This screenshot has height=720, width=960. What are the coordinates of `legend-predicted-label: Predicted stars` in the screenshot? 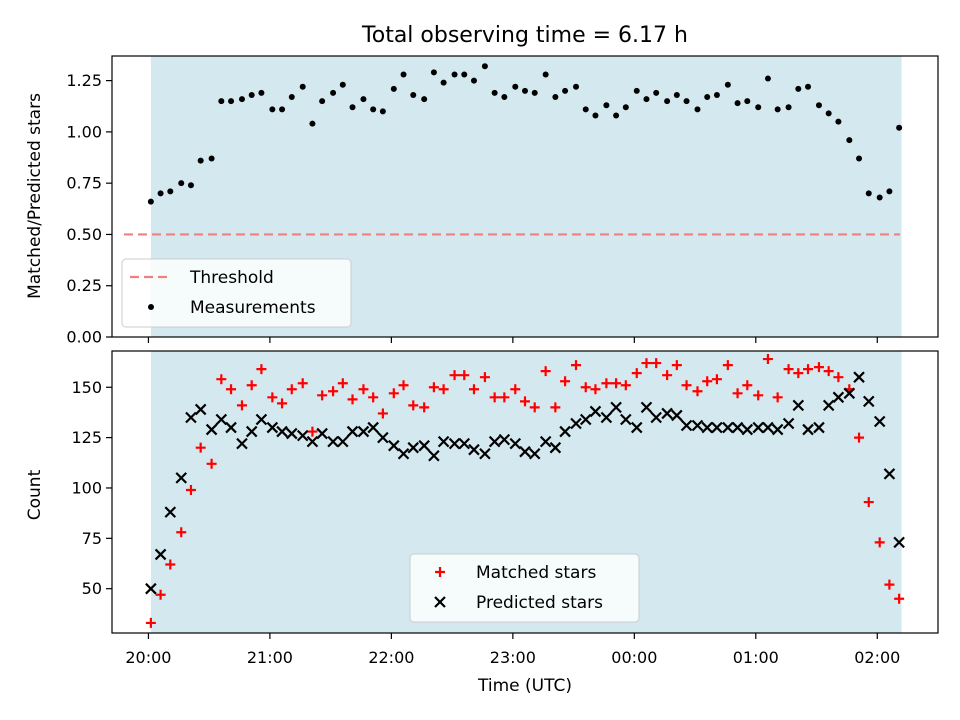 It's located at (539, 603).